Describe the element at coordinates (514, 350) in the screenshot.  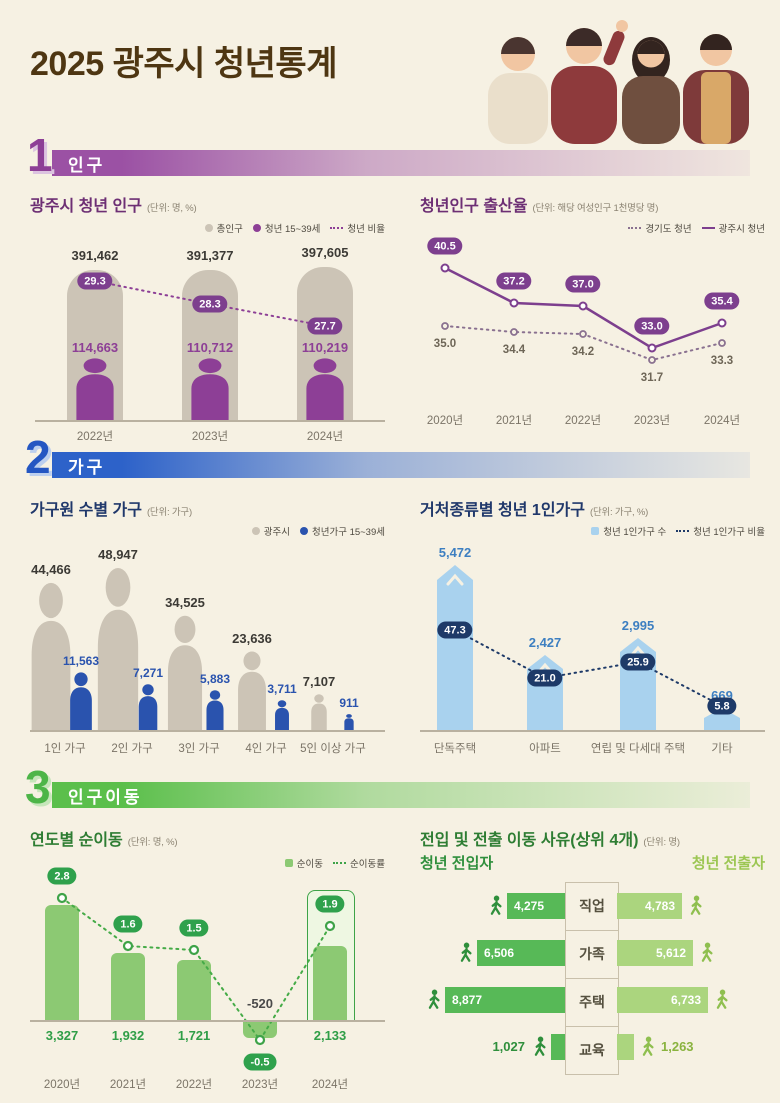
I see `gyeonggi-rate-label: 34.4` at that location.